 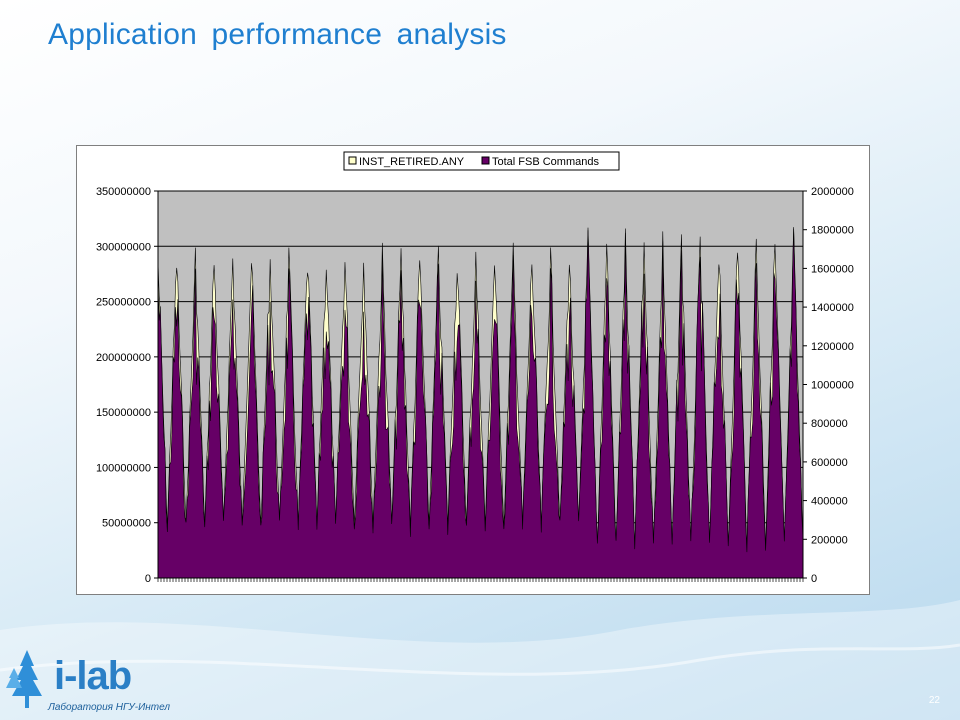 What do you see at coordinates (829, 540) in the screenshot?
I see `right-tick-label: 200000` at bounding box center [829, 540].